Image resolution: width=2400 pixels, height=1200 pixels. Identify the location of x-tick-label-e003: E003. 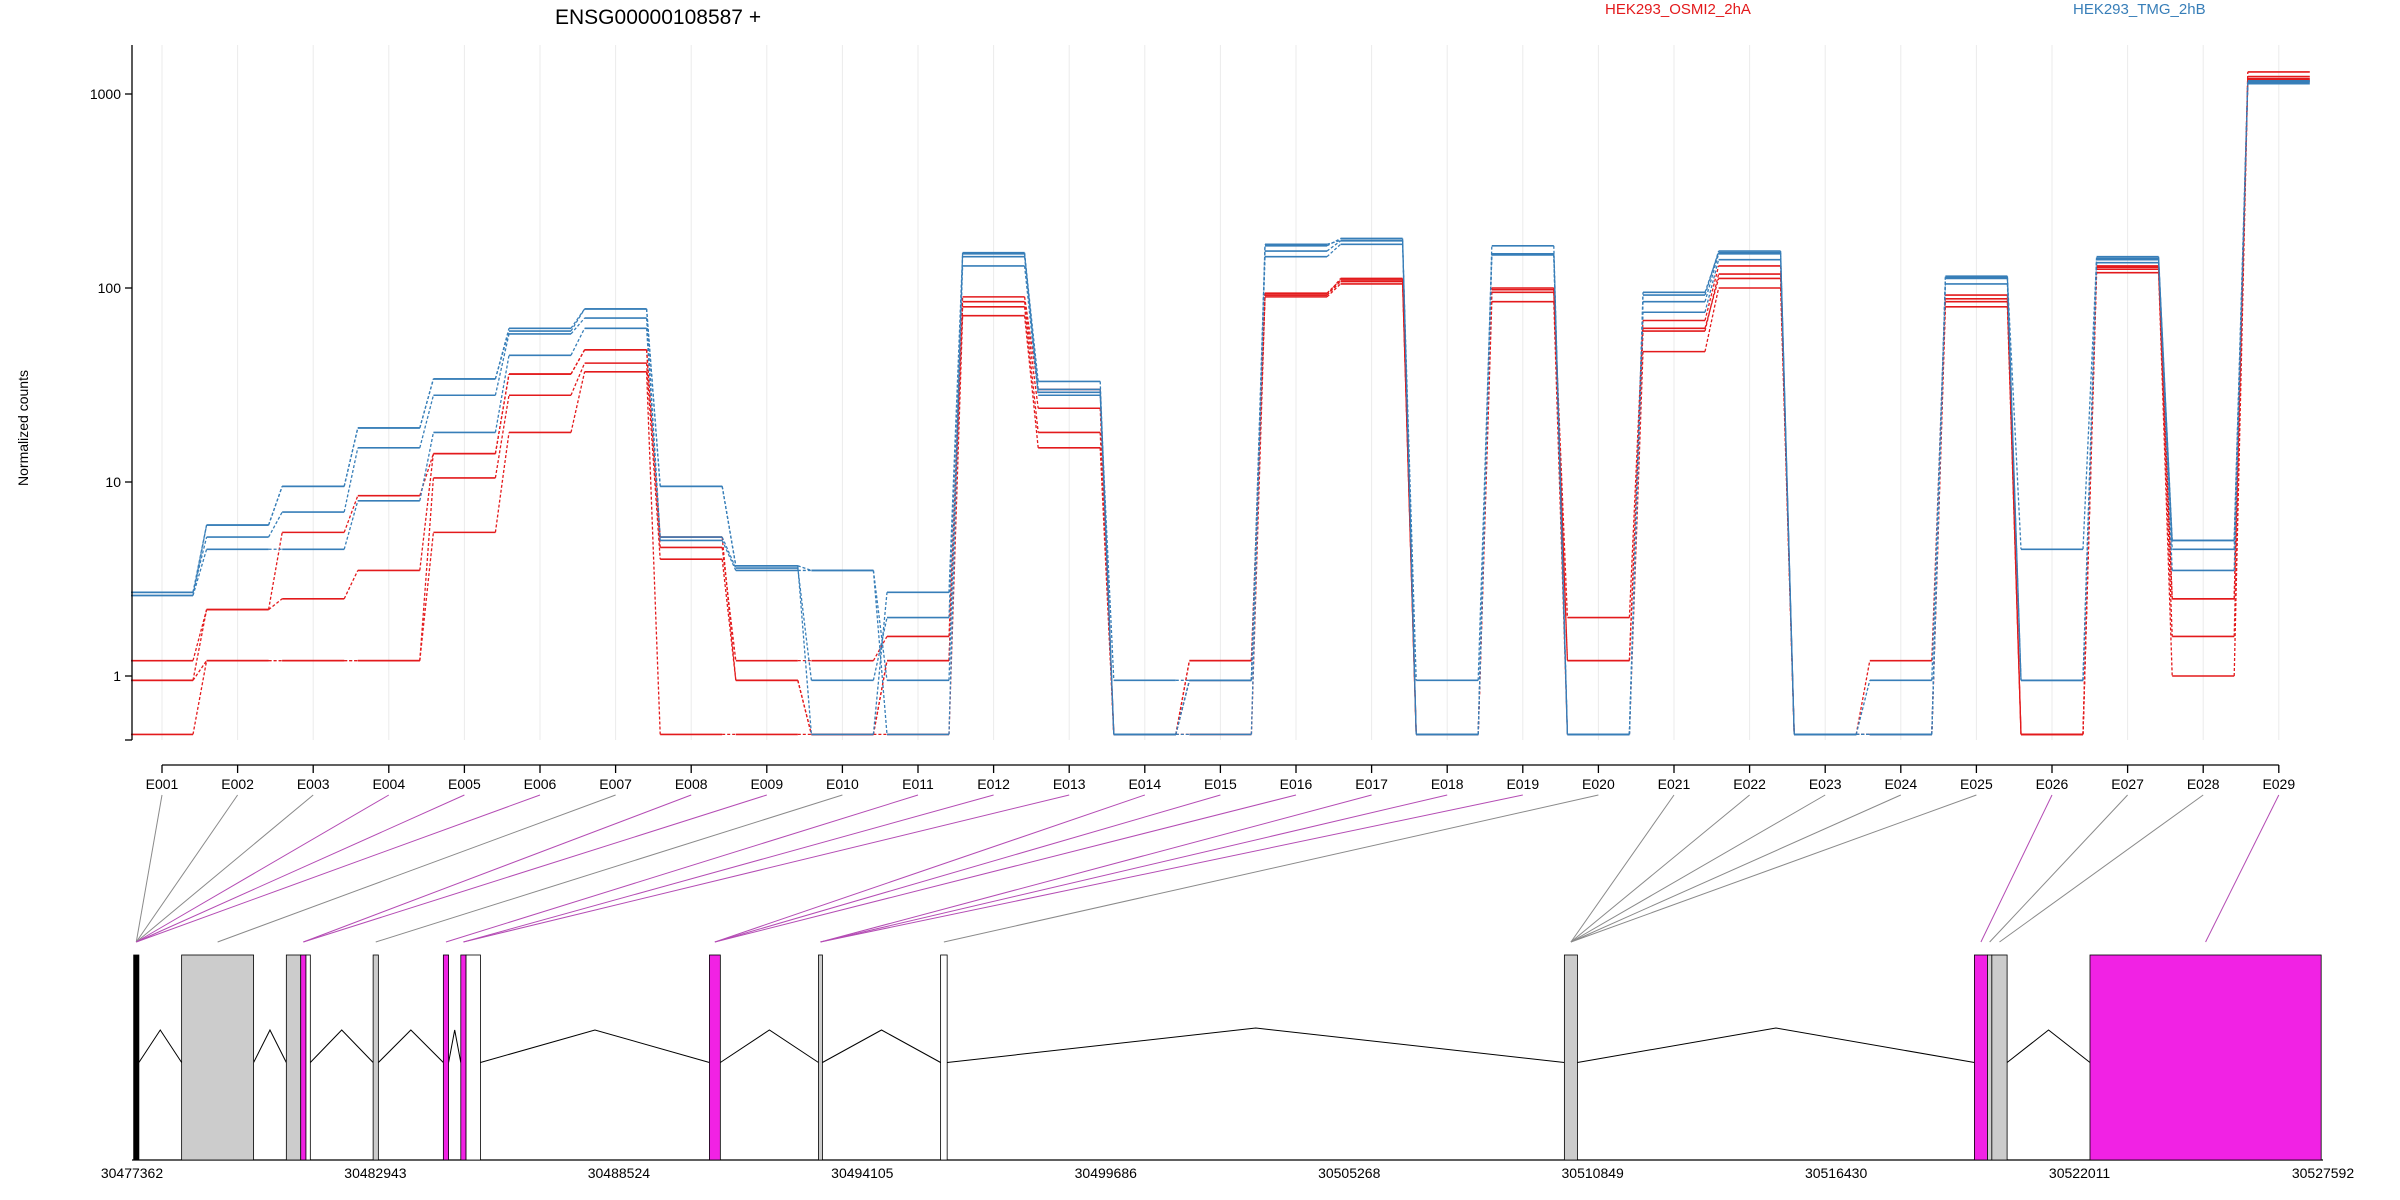
(313, 784).